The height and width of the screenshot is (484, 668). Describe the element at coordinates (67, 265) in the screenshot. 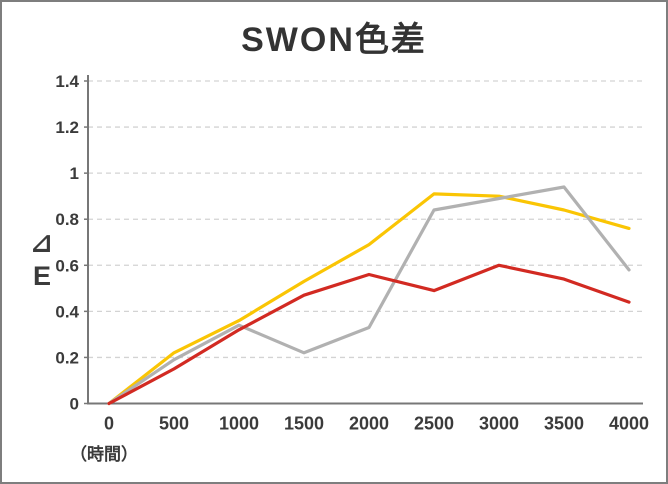

I see `y-tick-label: 0.6` at that location.